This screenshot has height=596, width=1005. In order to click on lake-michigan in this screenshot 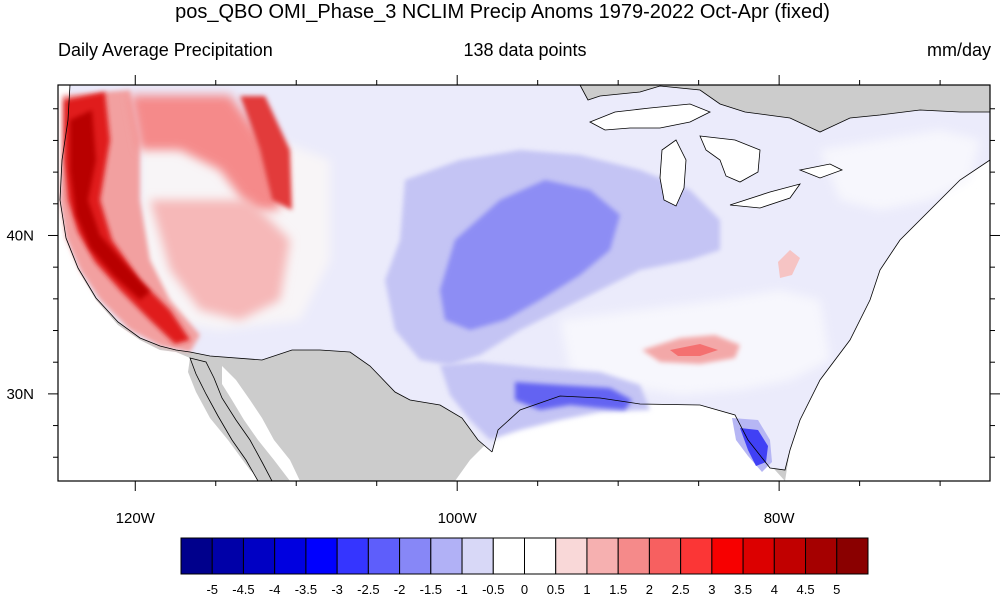, I will do `click(673, 173)`.